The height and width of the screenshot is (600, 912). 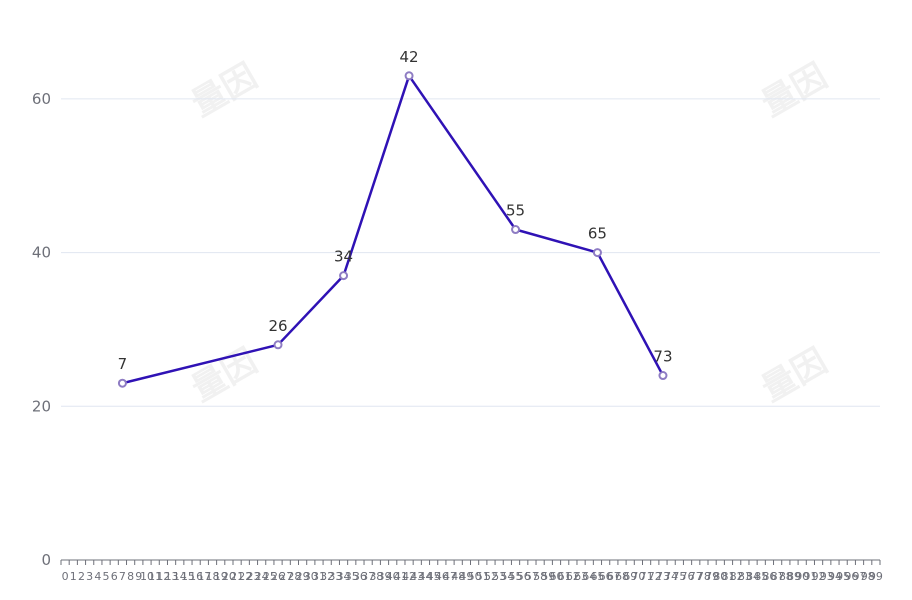 I want to click on x-tick-label: 26, so click(x=278, y=576).